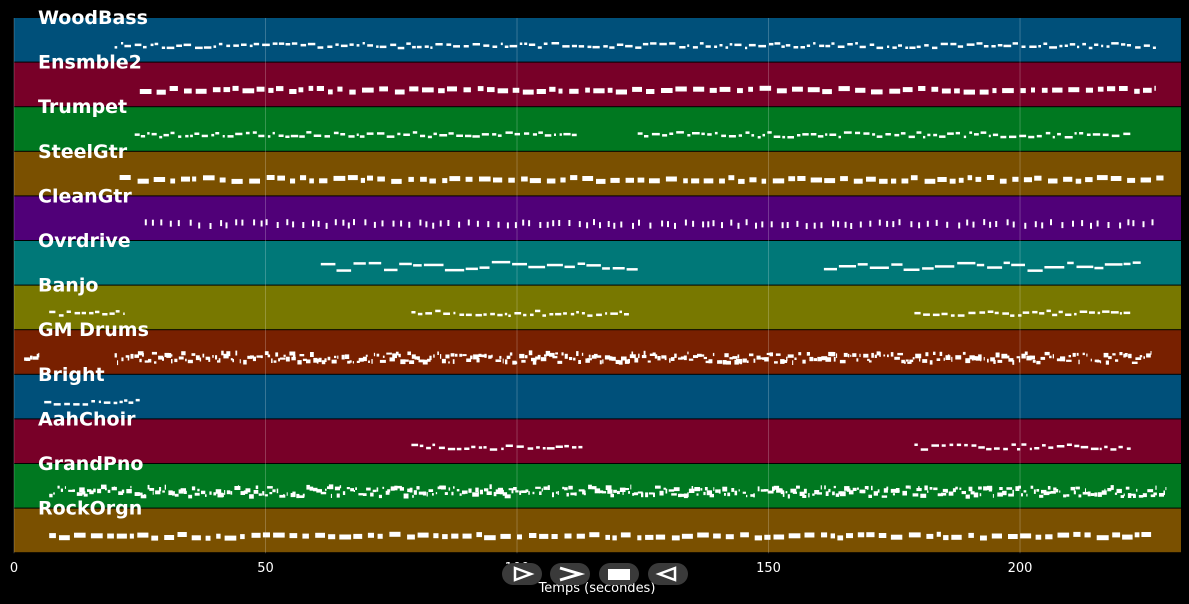  Describe the element at coordinates (668, 574) in the screenshot. I see `rewind-button` at that location.